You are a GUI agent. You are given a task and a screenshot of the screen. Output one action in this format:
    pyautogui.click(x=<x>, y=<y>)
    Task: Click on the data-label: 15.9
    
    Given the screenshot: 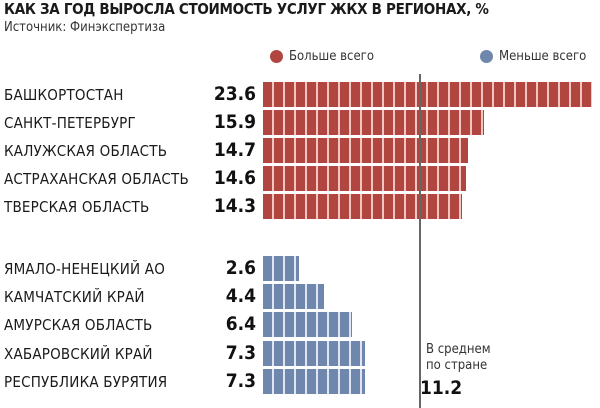 What is the action you would take?
    pyautogui.click(x=234, y=122)
    